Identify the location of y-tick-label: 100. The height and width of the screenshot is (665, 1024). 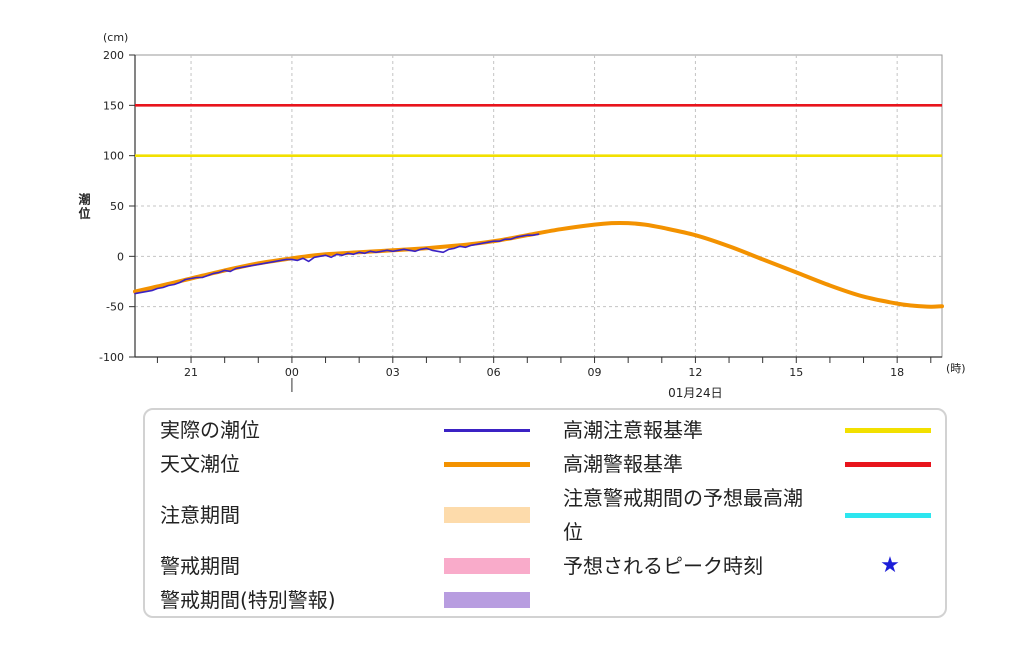
(113, 156).